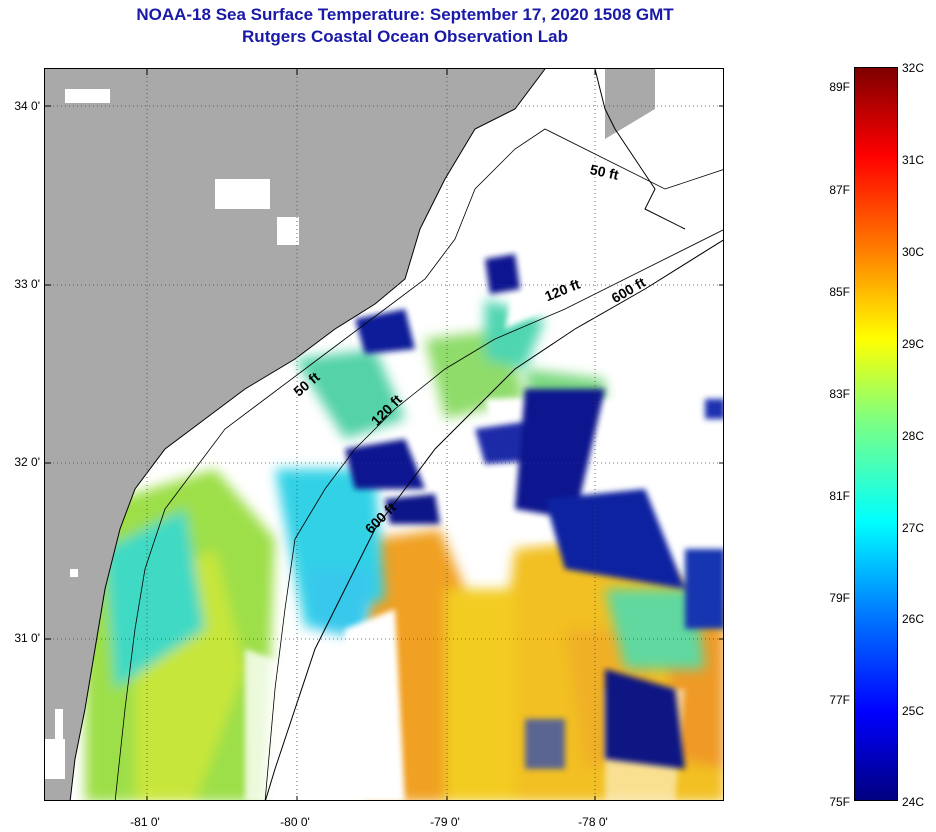  What do you see at coordinates (27, 462) in the screenshot?
I see `lat-label-32: 32 0'` at bounding box center [27, 462].